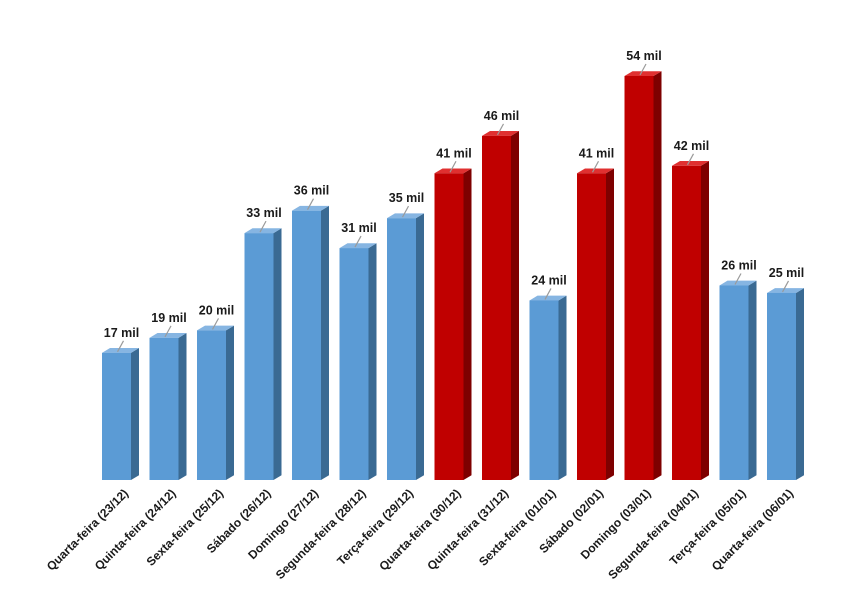  What do you see at coordinates (643, 56) in the screenshot?
I see `value-label-12: 54 mil` at bounding box center [643, 56].